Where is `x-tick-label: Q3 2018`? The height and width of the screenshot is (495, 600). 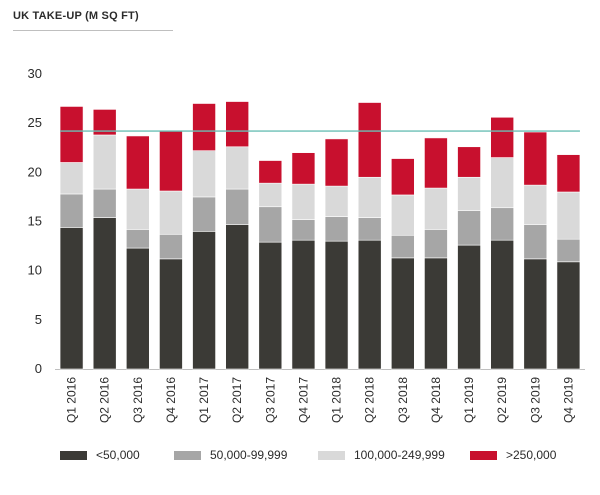 x-tick-label: Q3 2018 is located at coordinates (403, 400).